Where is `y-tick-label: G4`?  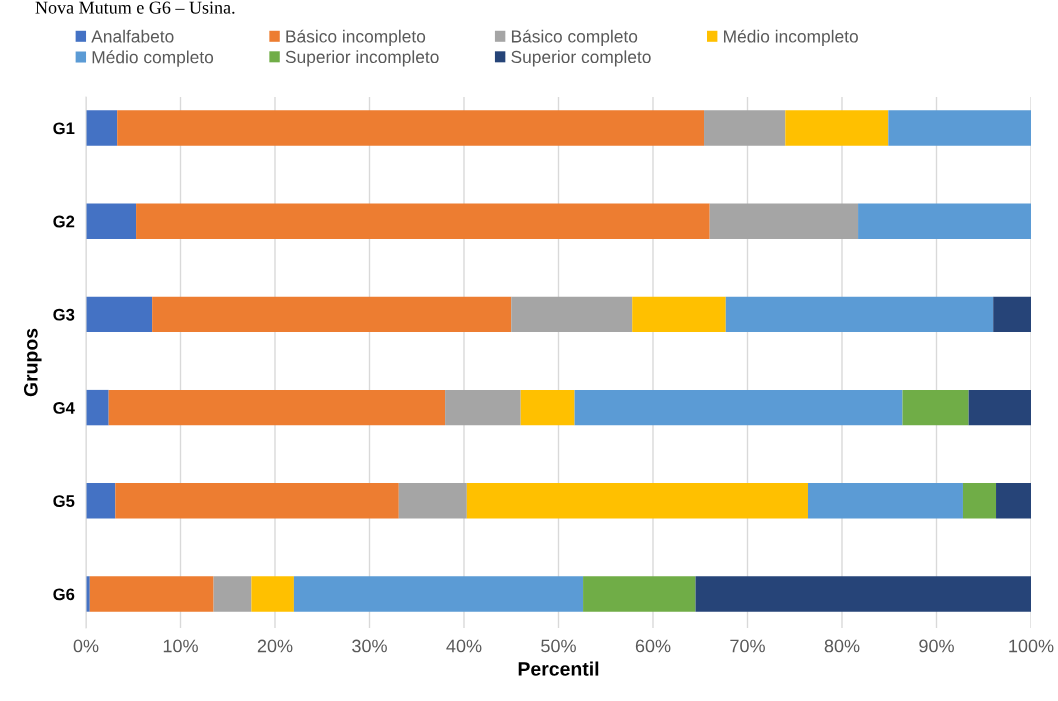
y-tick-label: G4 is located at coordinates (64, 408).